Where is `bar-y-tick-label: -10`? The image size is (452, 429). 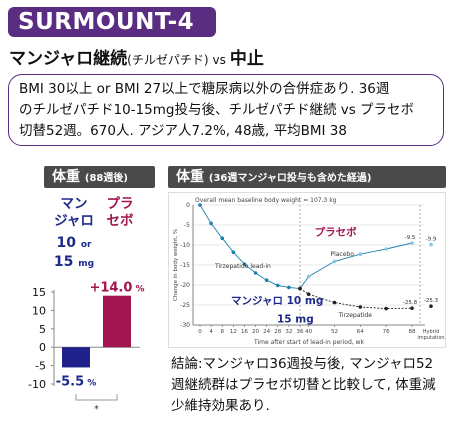
bar-y-tick-label: -10 is located at coordinates (37, 384).